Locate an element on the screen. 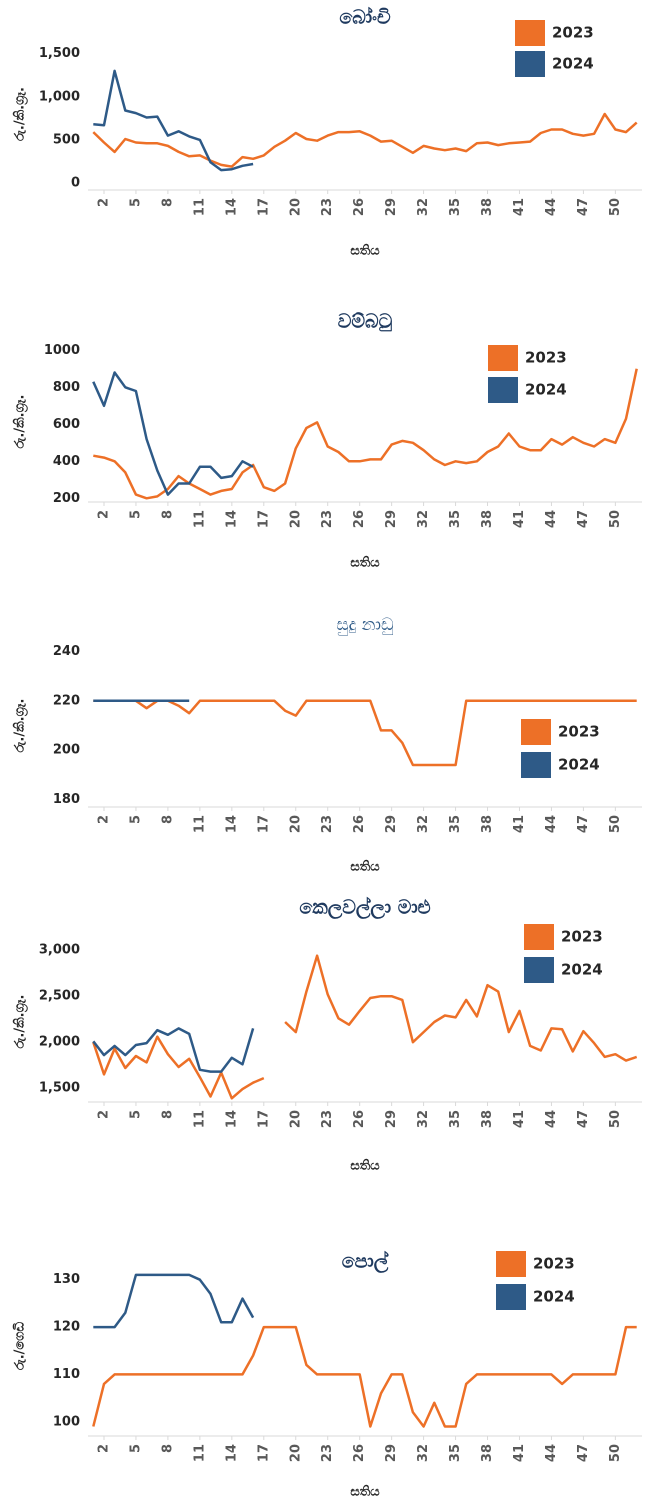  y-tick-label: 2,000 is located at coordinates (59, 1042).